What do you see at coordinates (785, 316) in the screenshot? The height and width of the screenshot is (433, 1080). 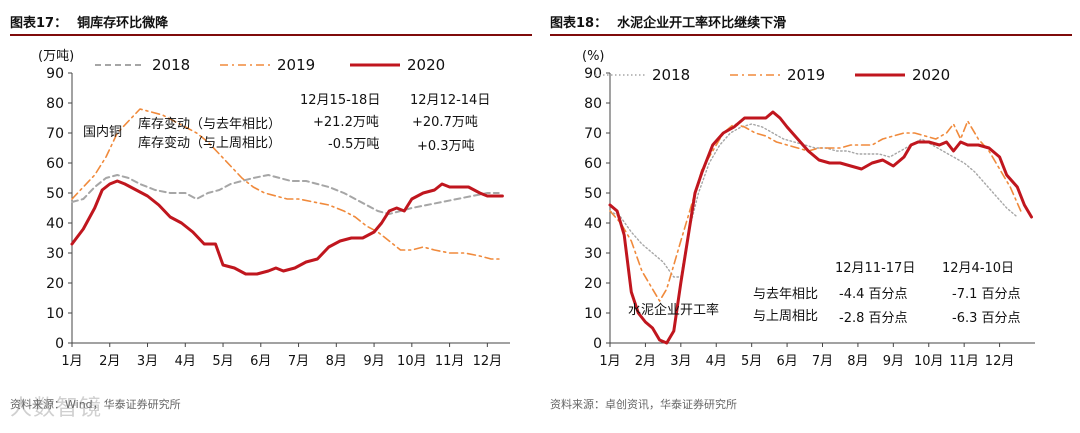 I see `annotation-row2-label: 与上周相比` at bounding box center [785, 316].